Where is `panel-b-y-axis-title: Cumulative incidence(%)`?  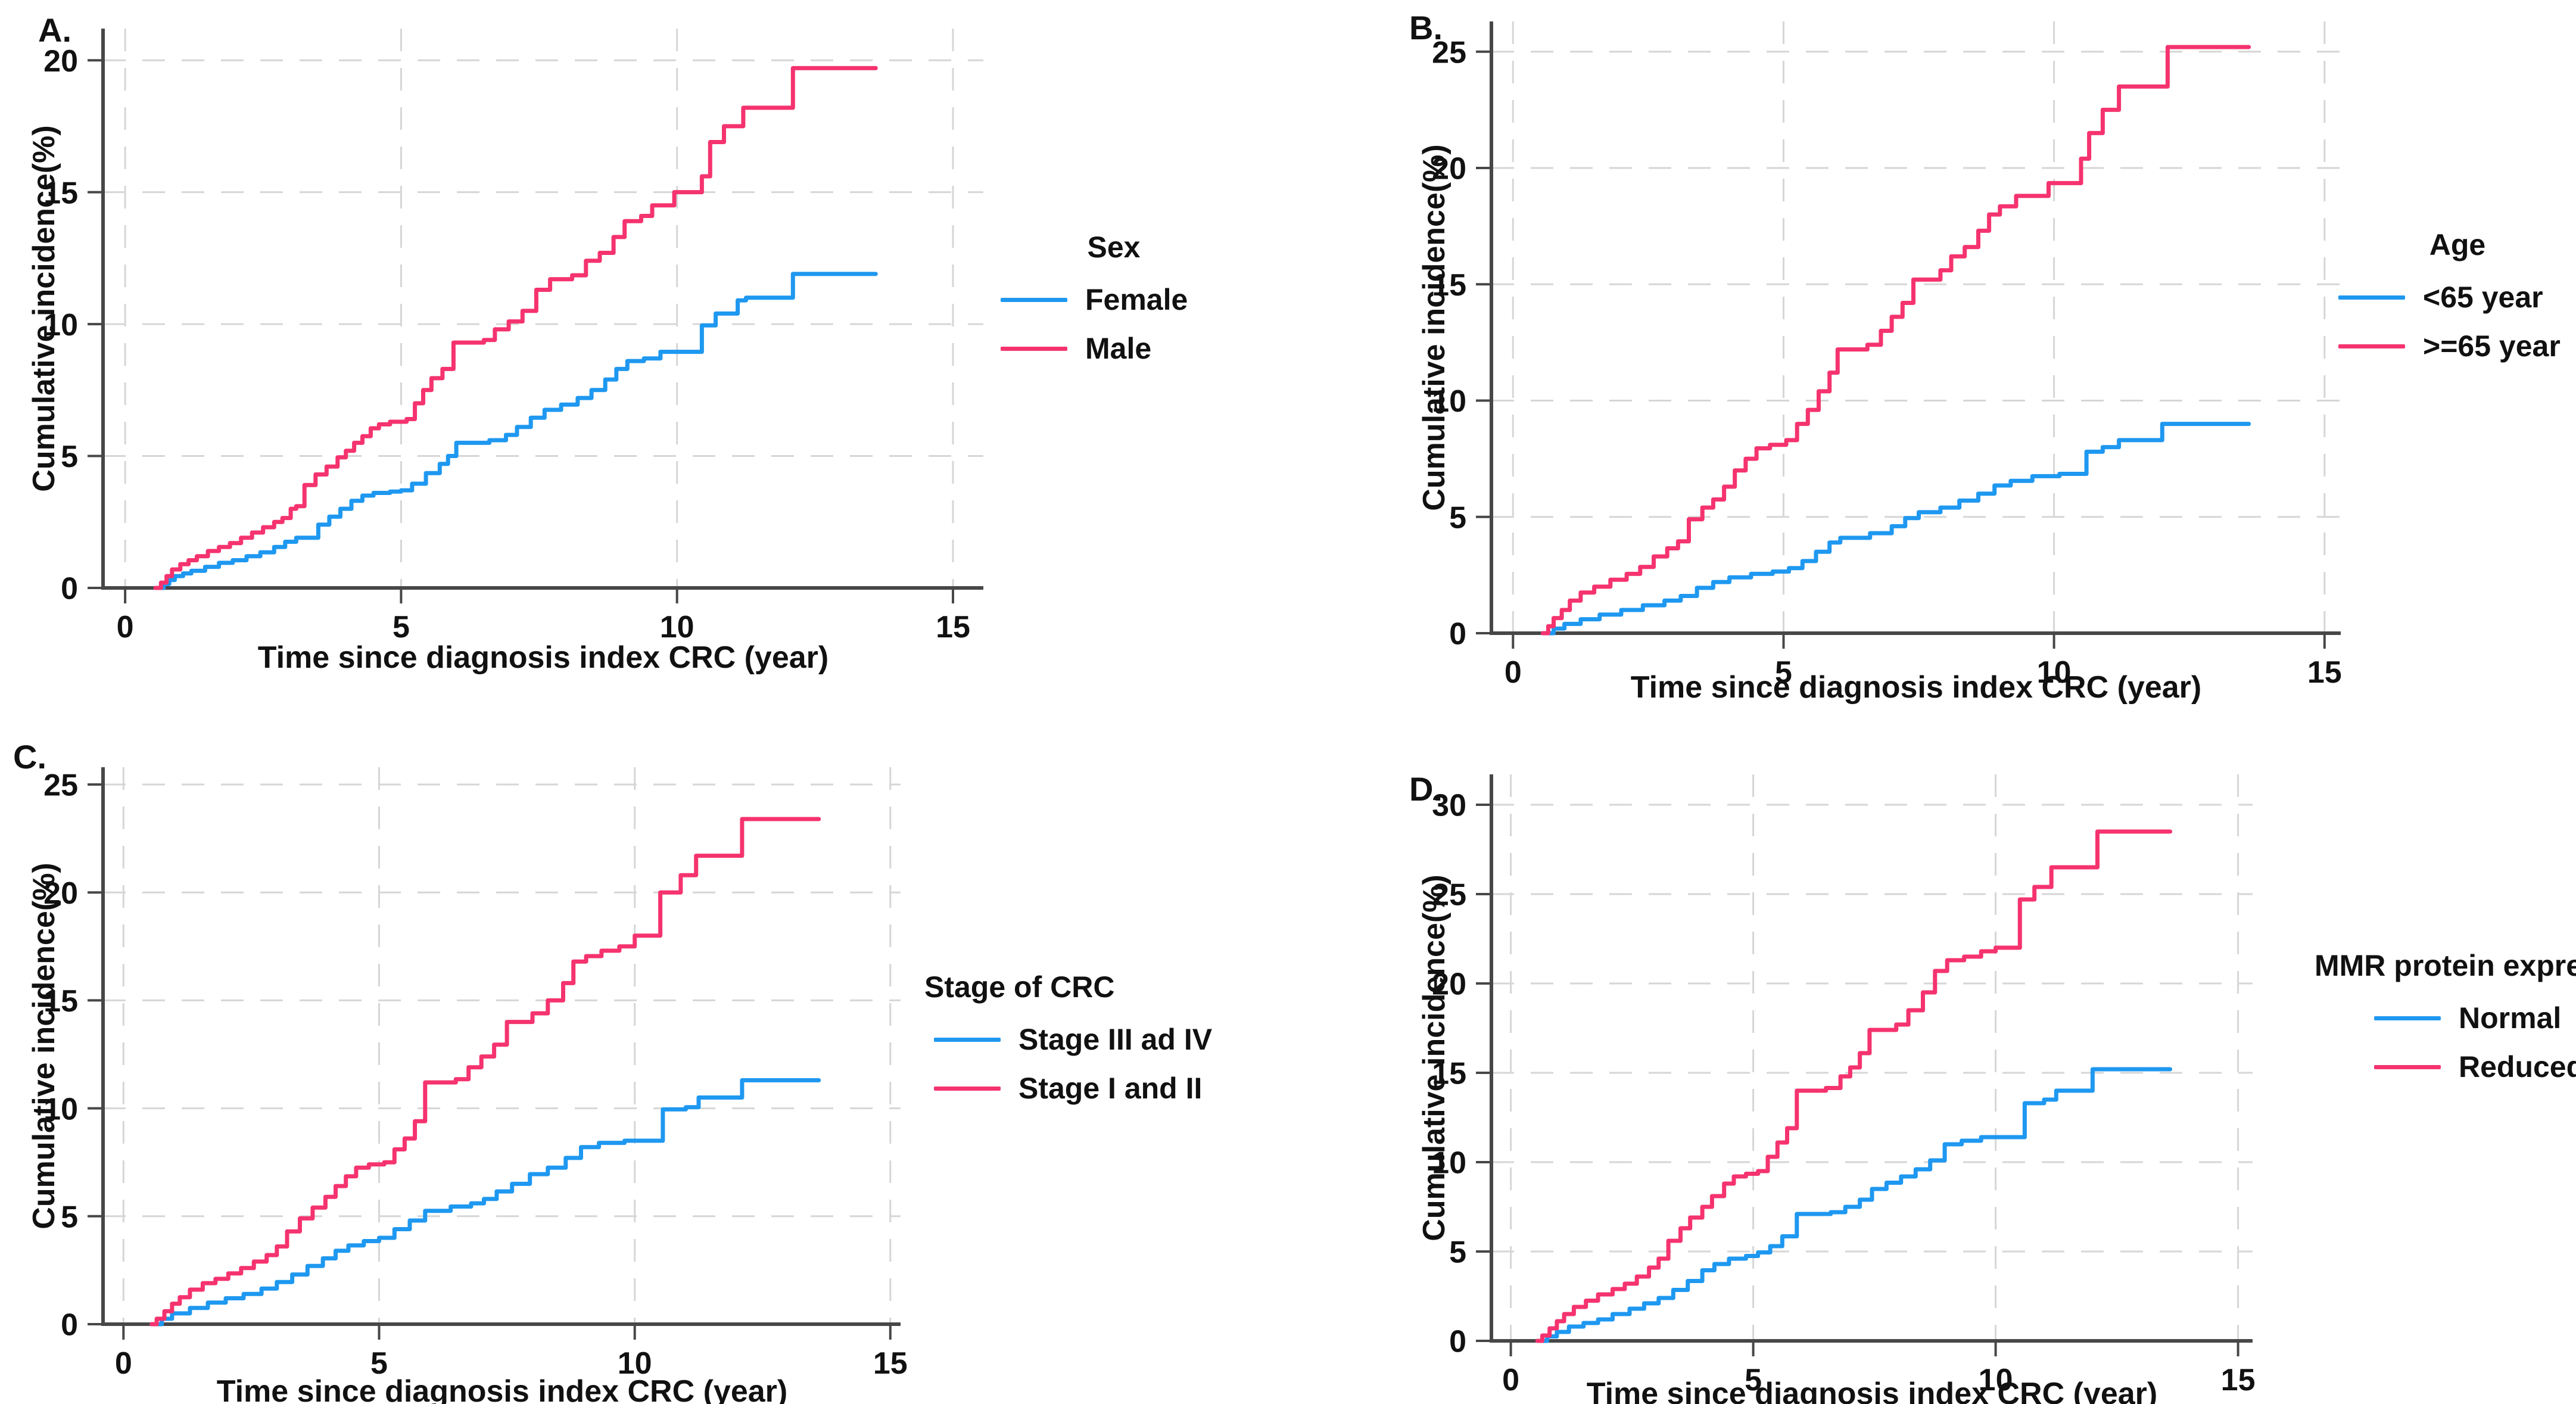
panel-b-y-axis-title: Cumulative incidence(%) is located at coordinates (1434, 327).